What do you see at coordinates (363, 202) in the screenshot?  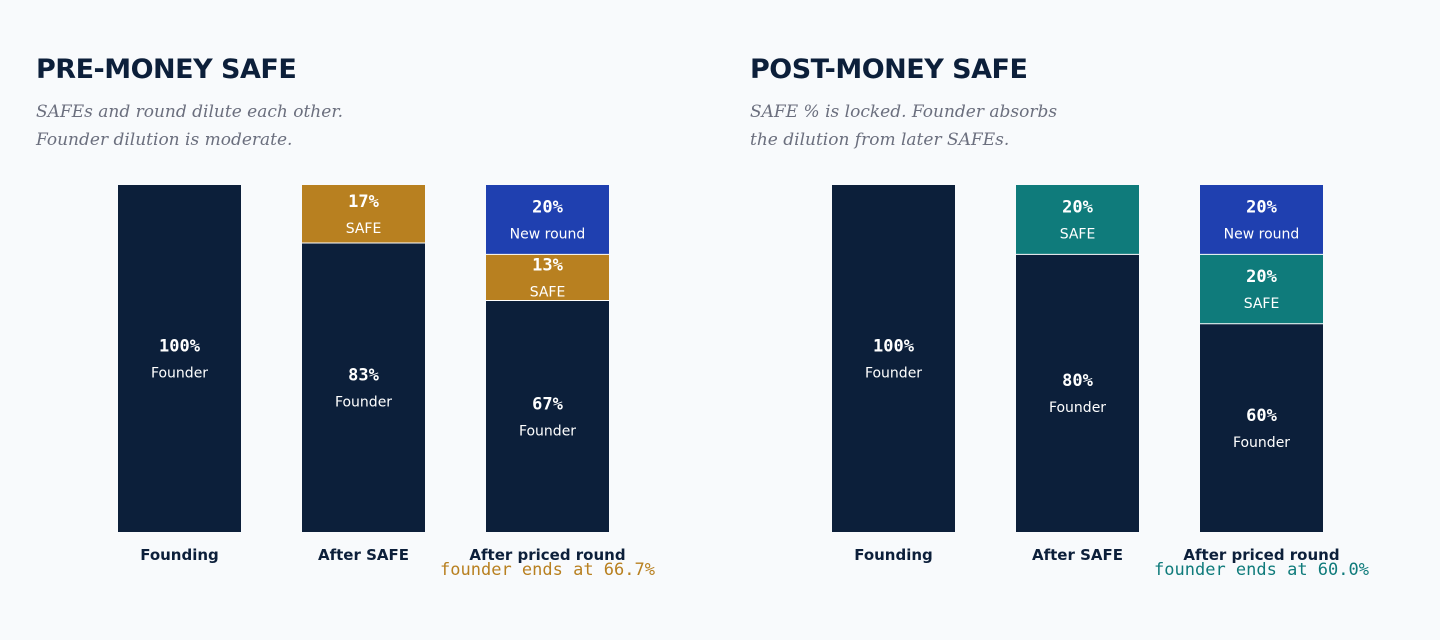 I see `data-label-safe: 17%` at bounding box center [363, 202].